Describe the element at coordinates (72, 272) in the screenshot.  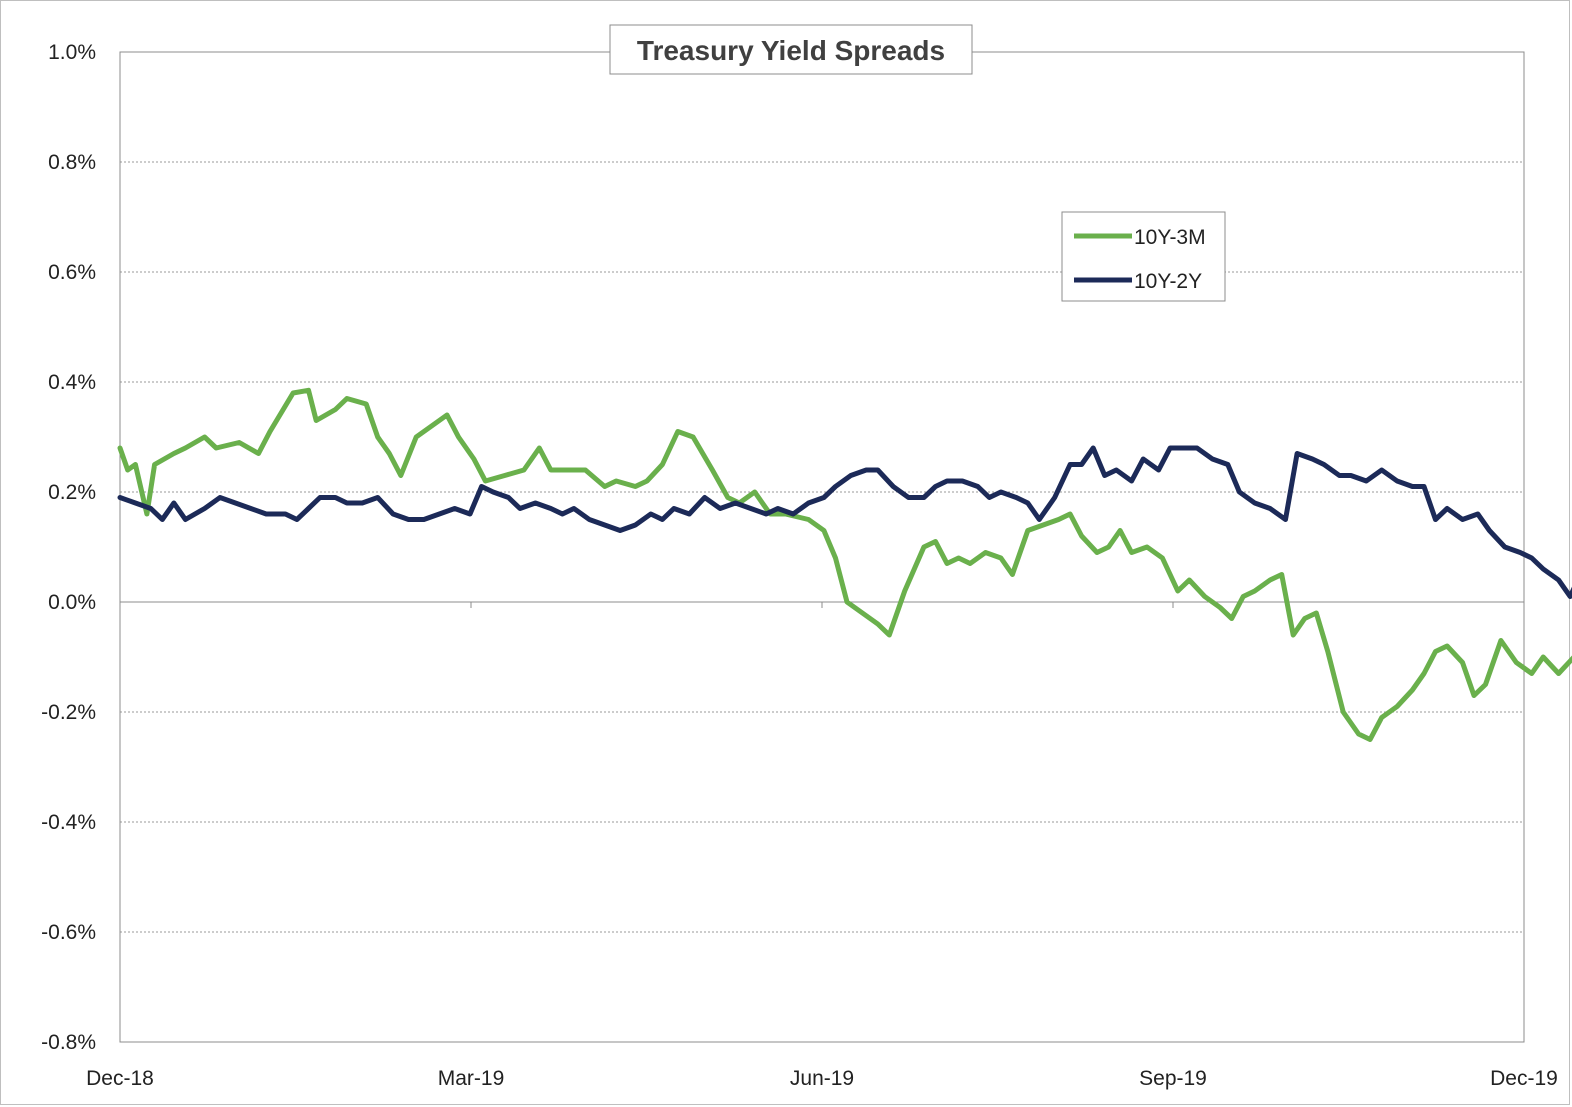
I see `y-tick-label: 0.6%` at that location.